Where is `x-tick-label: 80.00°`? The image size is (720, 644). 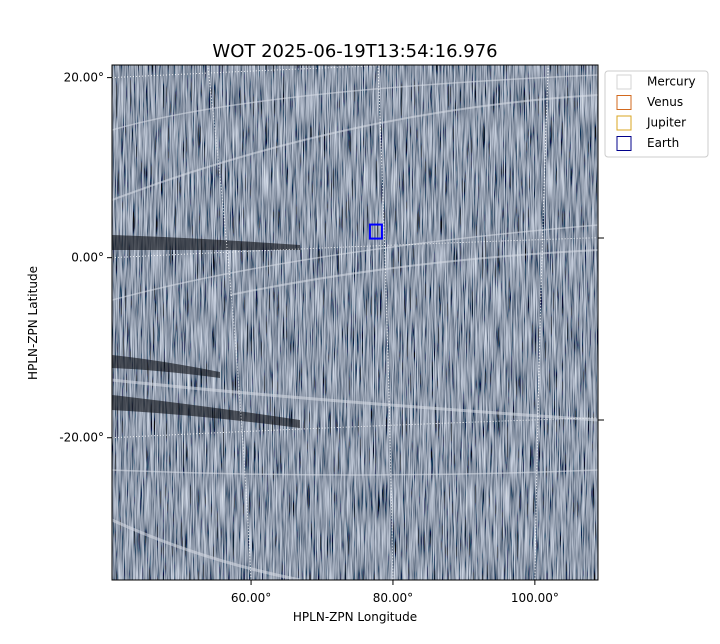 x-tick-label: 80.00° is located at coordinates (393, 598).